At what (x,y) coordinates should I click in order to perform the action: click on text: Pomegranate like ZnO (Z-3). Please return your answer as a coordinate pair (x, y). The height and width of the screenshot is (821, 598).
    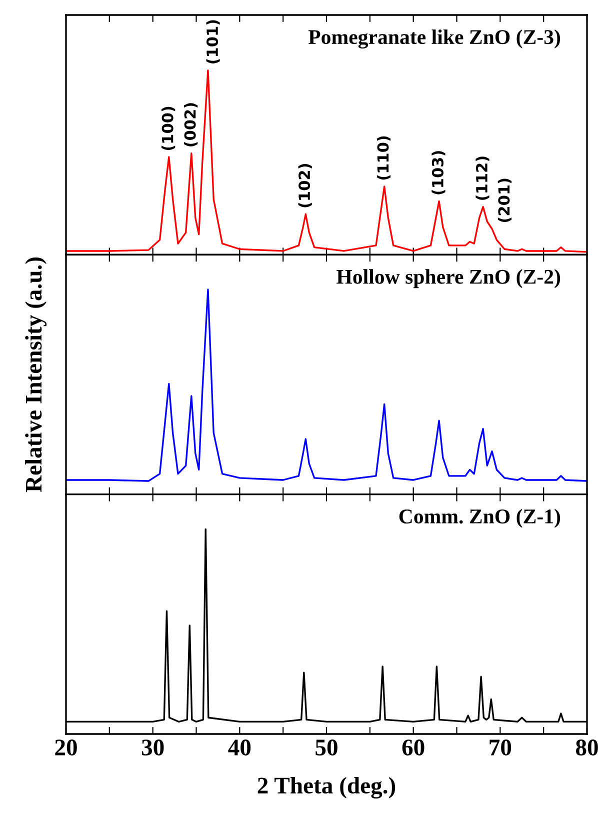
    Looking at the image, I should click on (434, 38).